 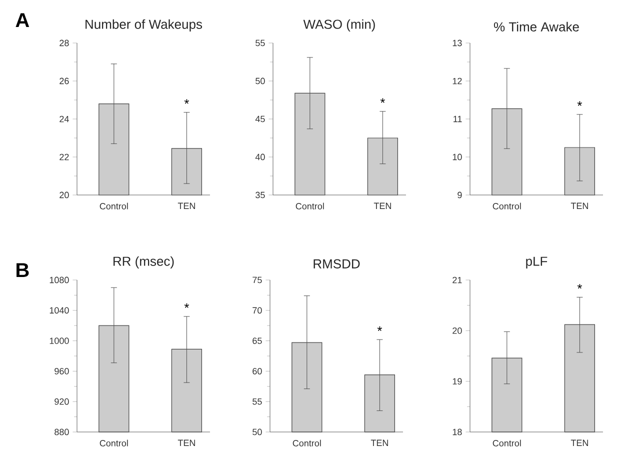 I want to click on text: B, so click(x=22, y=270).